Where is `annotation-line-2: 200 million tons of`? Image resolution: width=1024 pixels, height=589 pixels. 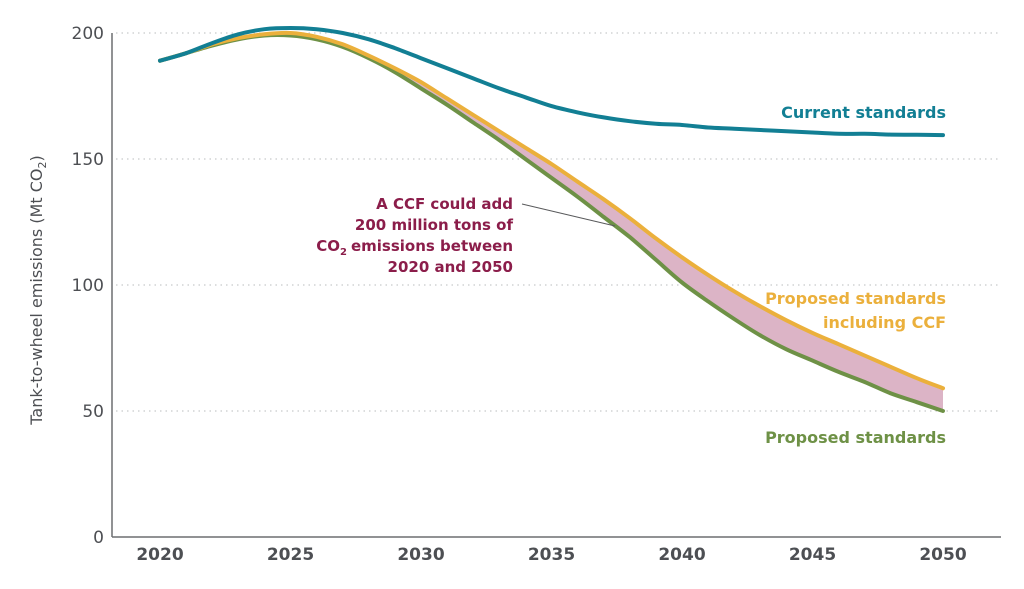
annotation-line-2: 200 million tons of is located at coordinates (434, 225).